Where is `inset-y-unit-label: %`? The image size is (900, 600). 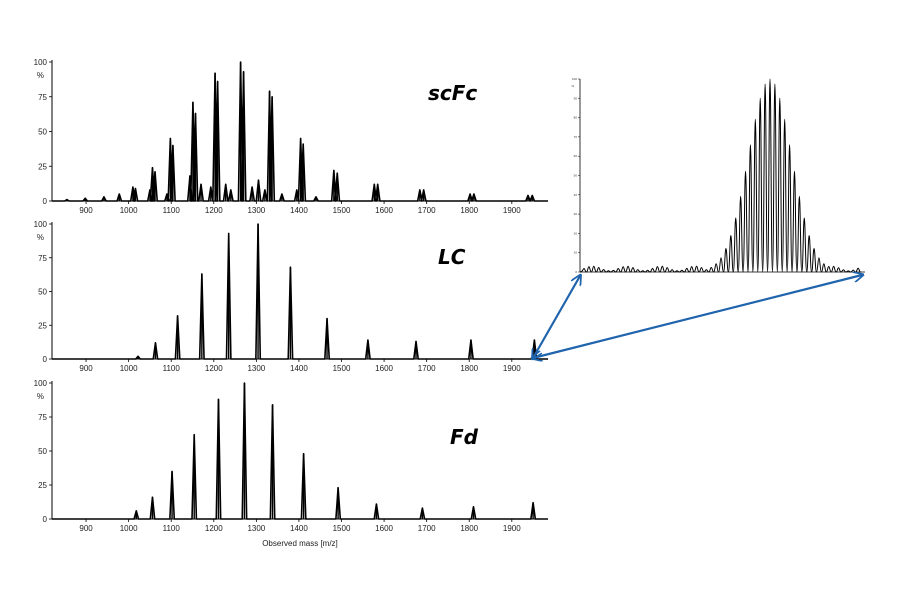
inset-y-unit-label: % is located at coordinates (572, 86).